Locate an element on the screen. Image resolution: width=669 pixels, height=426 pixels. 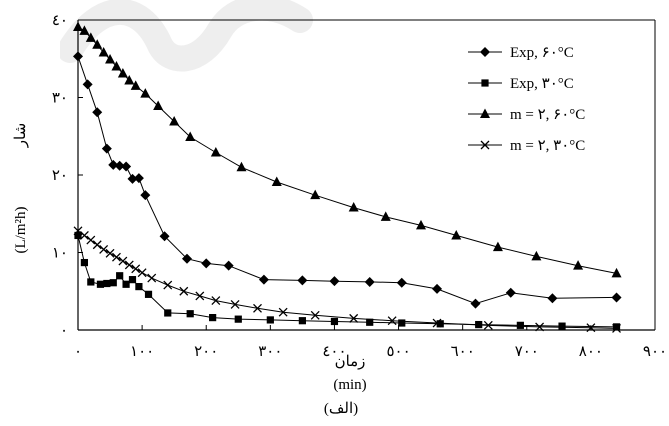
legend-label: m = ۲, ۶۰°C is located at coordinates (547, 115).